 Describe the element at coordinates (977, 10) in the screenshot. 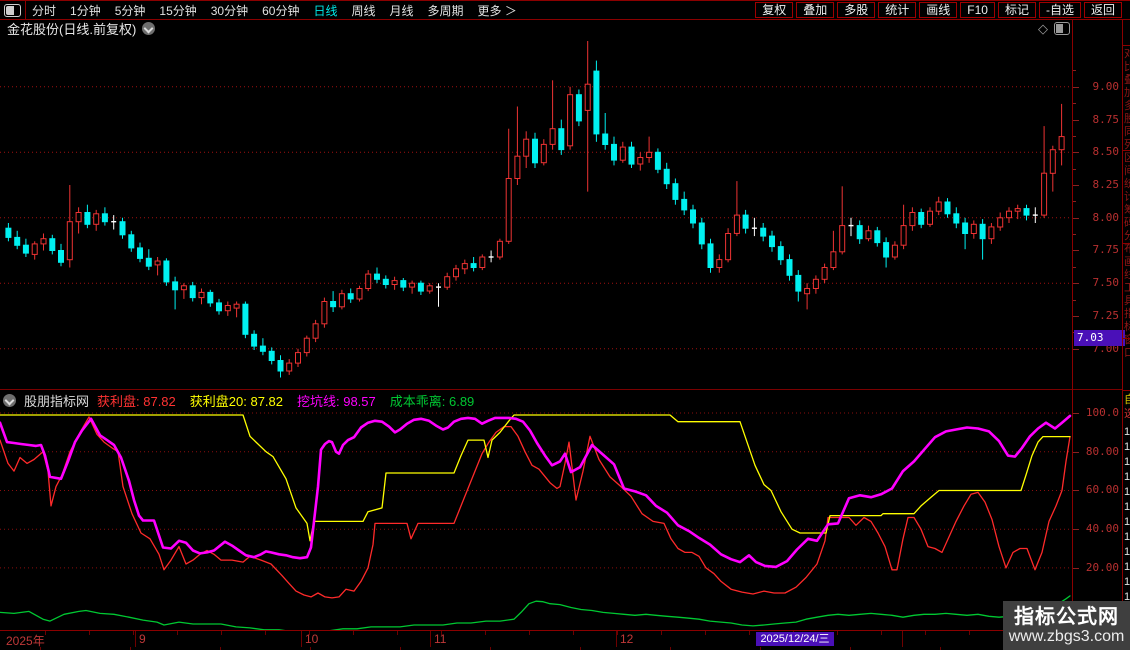

I see `tool-button-5: F10` at that location.